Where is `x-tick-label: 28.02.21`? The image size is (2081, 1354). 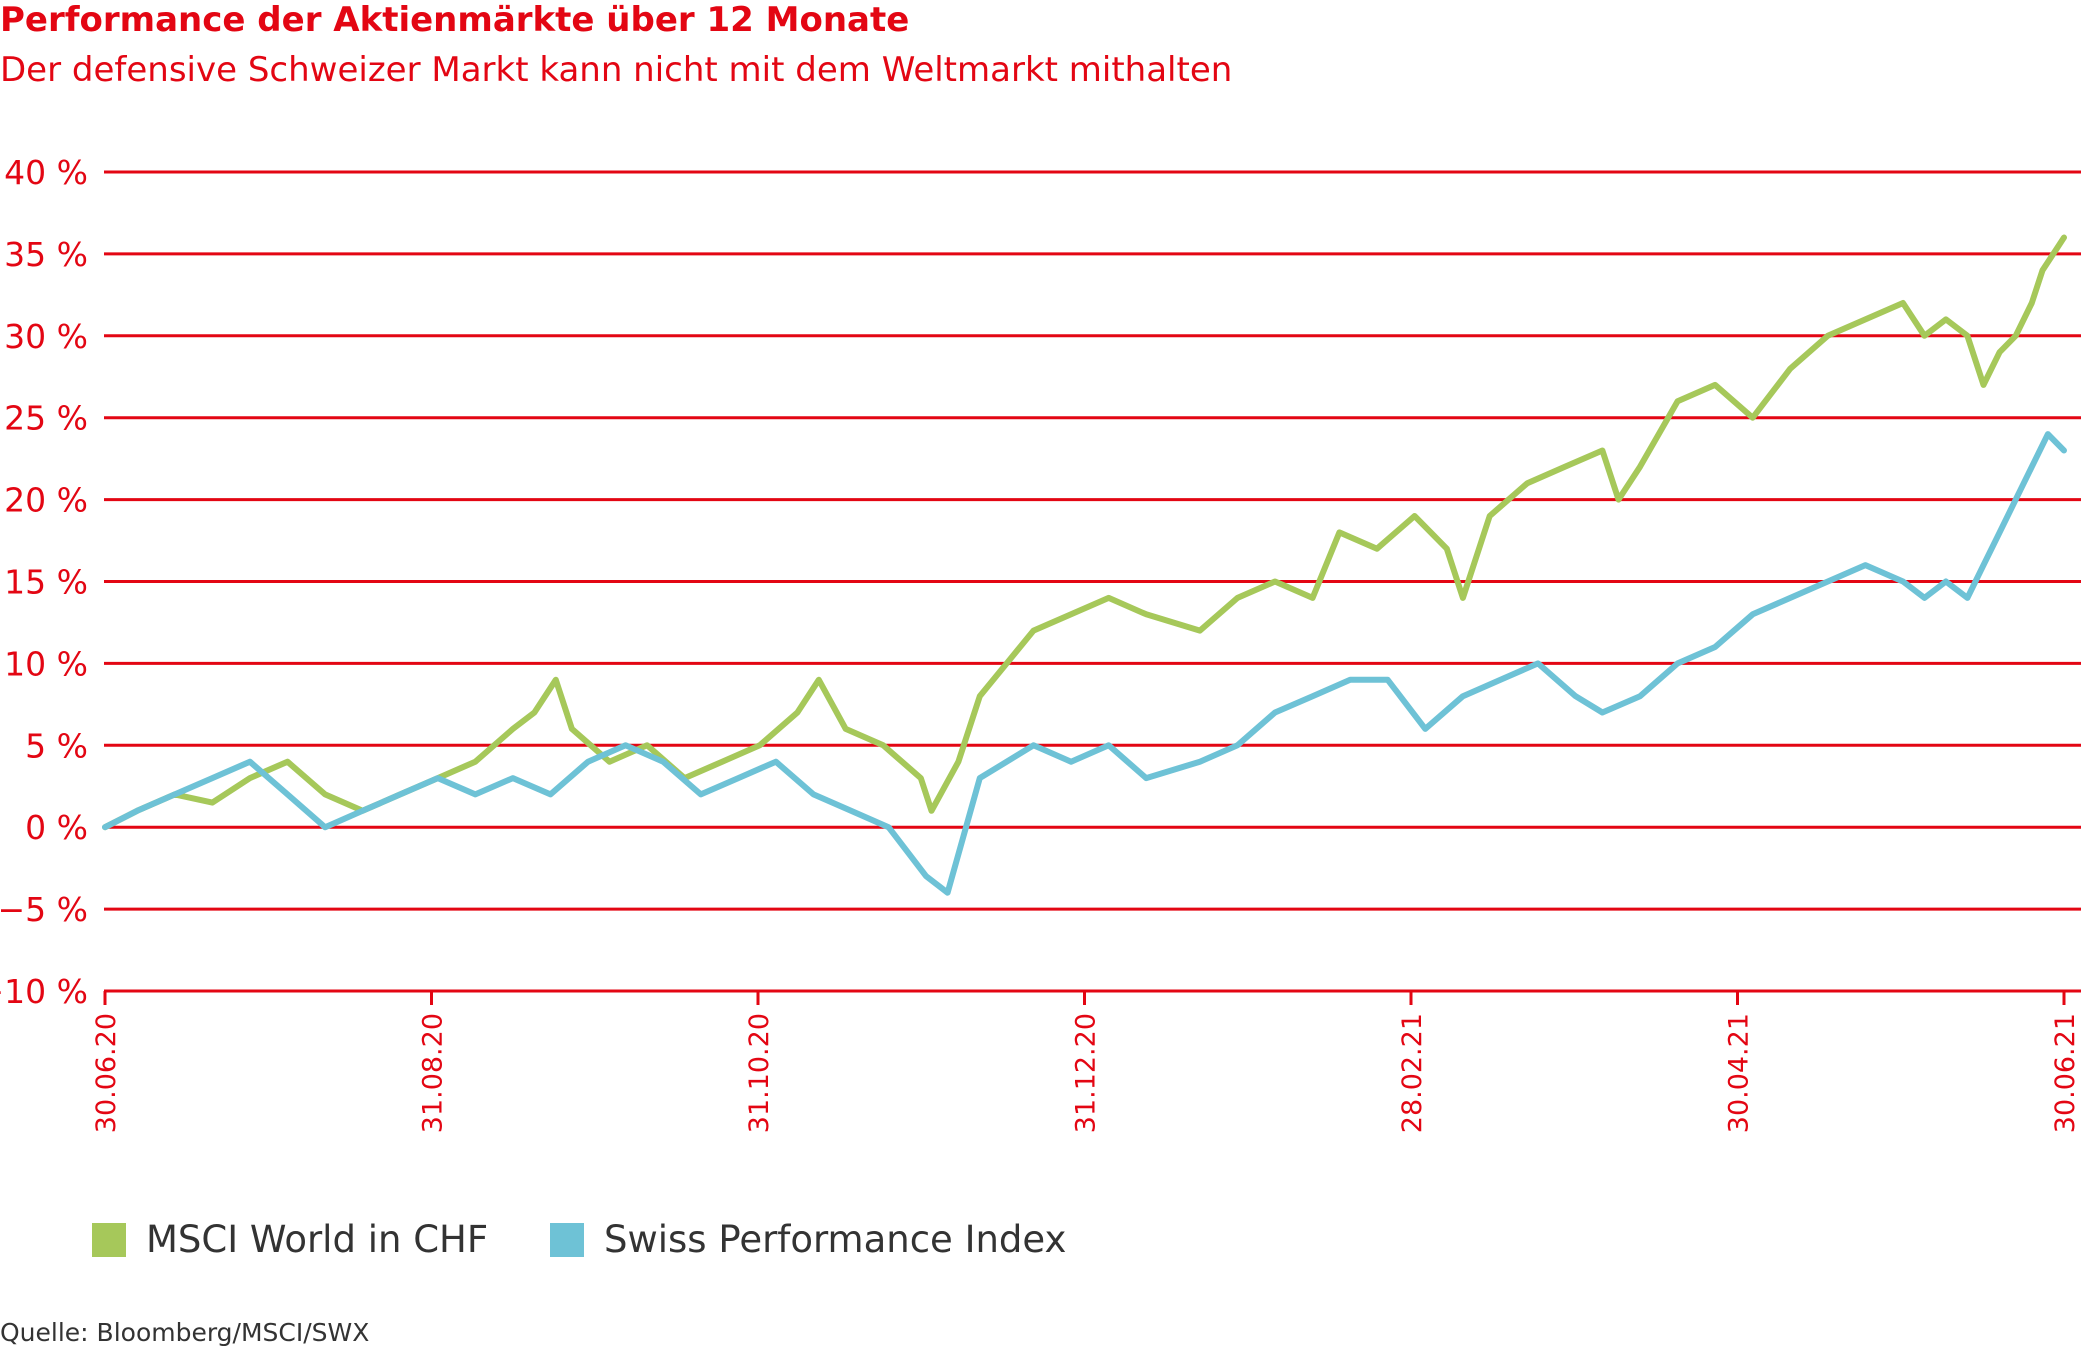 x-tick-label: 28.02.21 is located at coordinates (1412, 1073).